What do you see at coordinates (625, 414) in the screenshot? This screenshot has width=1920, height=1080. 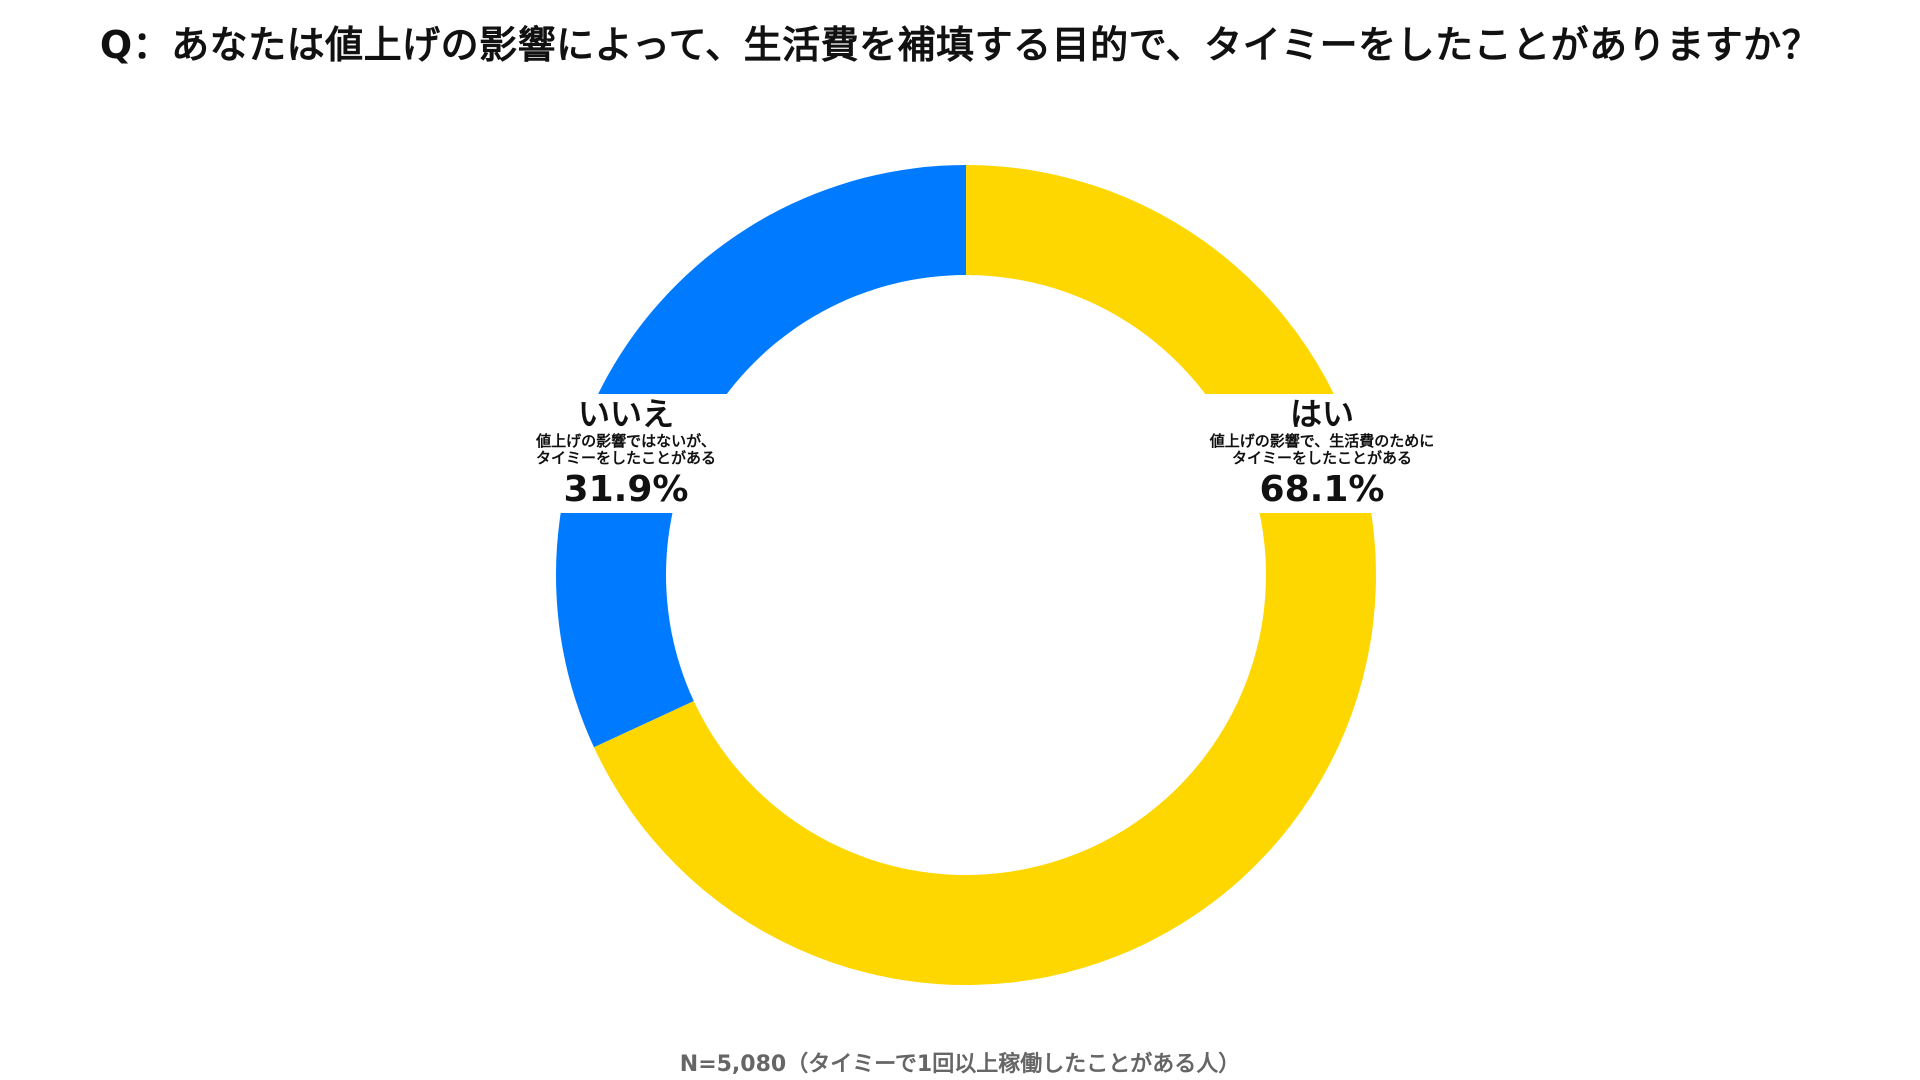 I see `slice-heading-no: いいえ` at bounding box center [625, 414].